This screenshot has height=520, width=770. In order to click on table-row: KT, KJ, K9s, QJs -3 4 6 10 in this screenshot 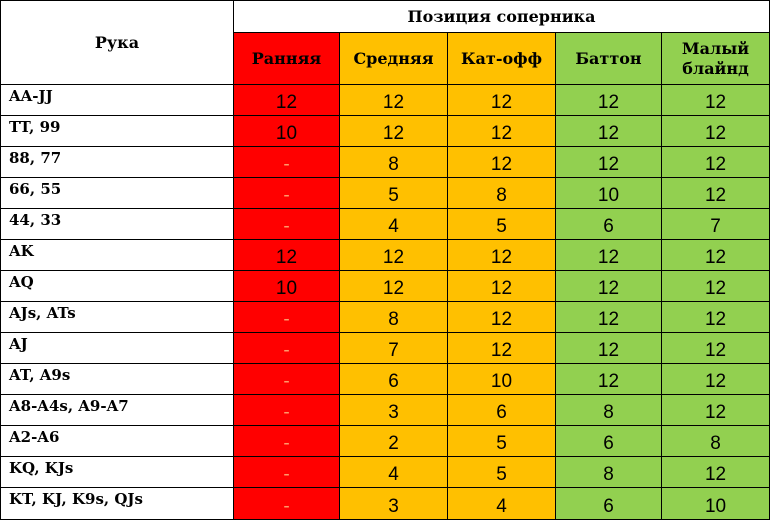, I will do `click(385, 503)`.